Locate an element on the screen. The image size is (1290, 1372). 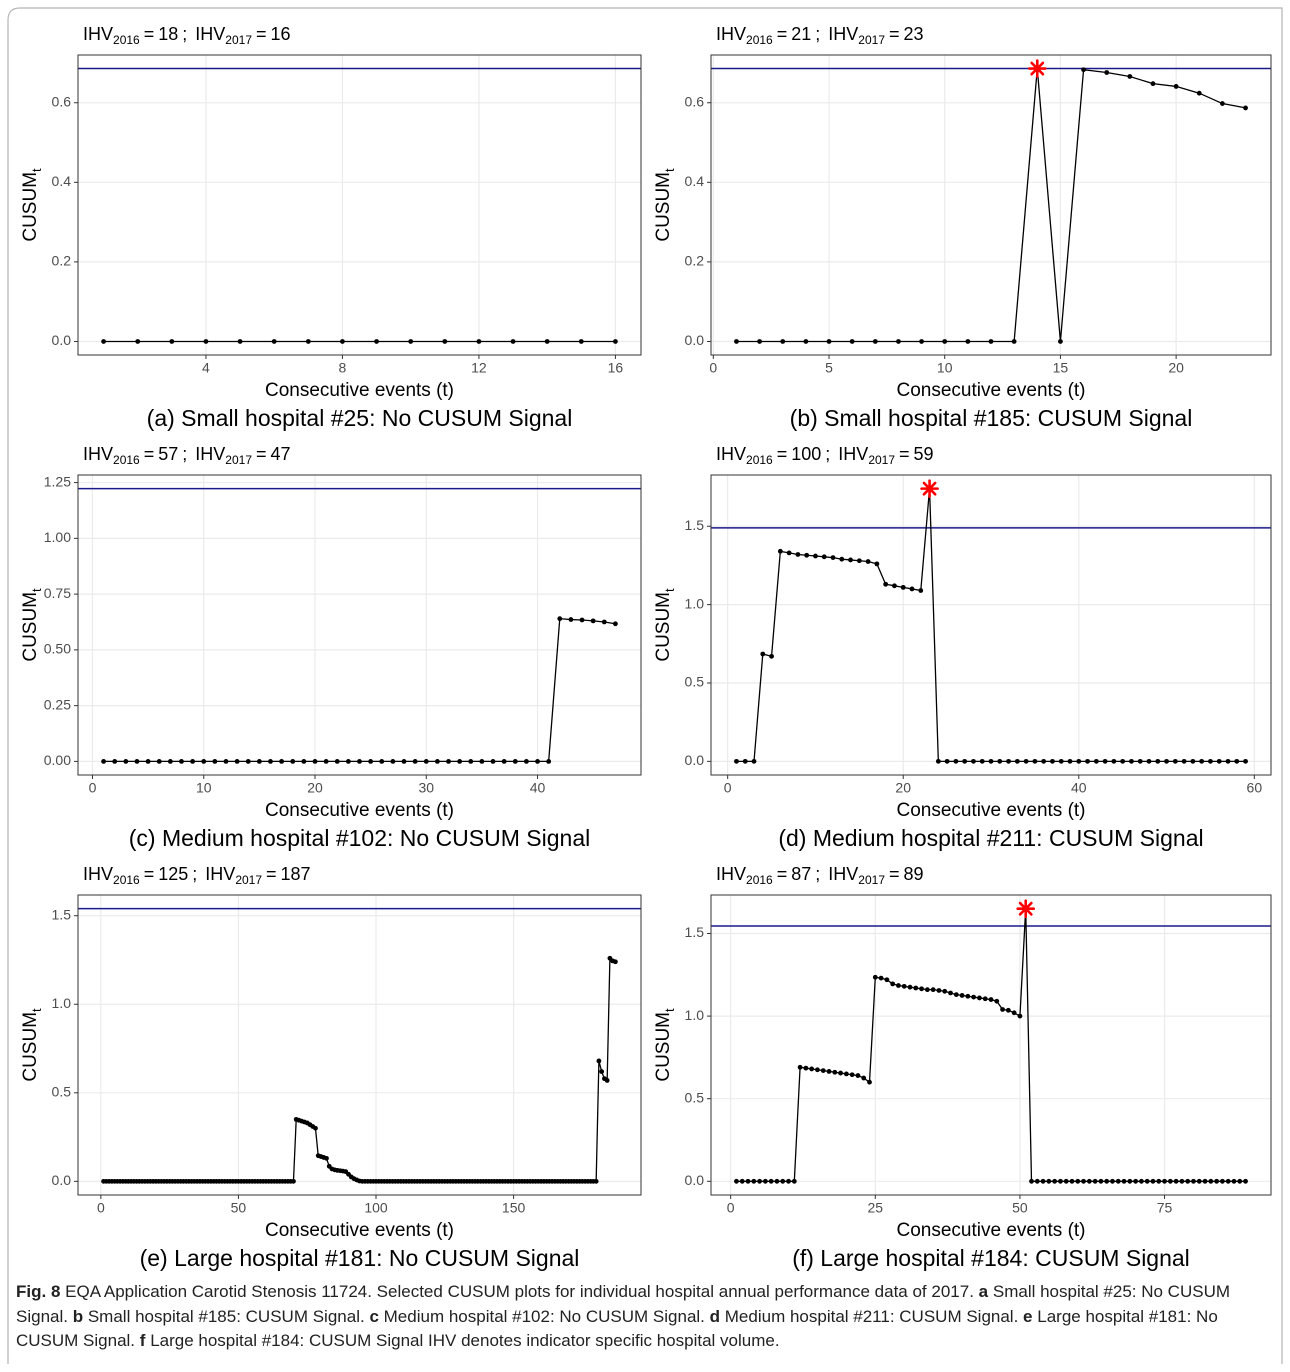
caption-item-letter: b is located at coordinates (78, 1316).